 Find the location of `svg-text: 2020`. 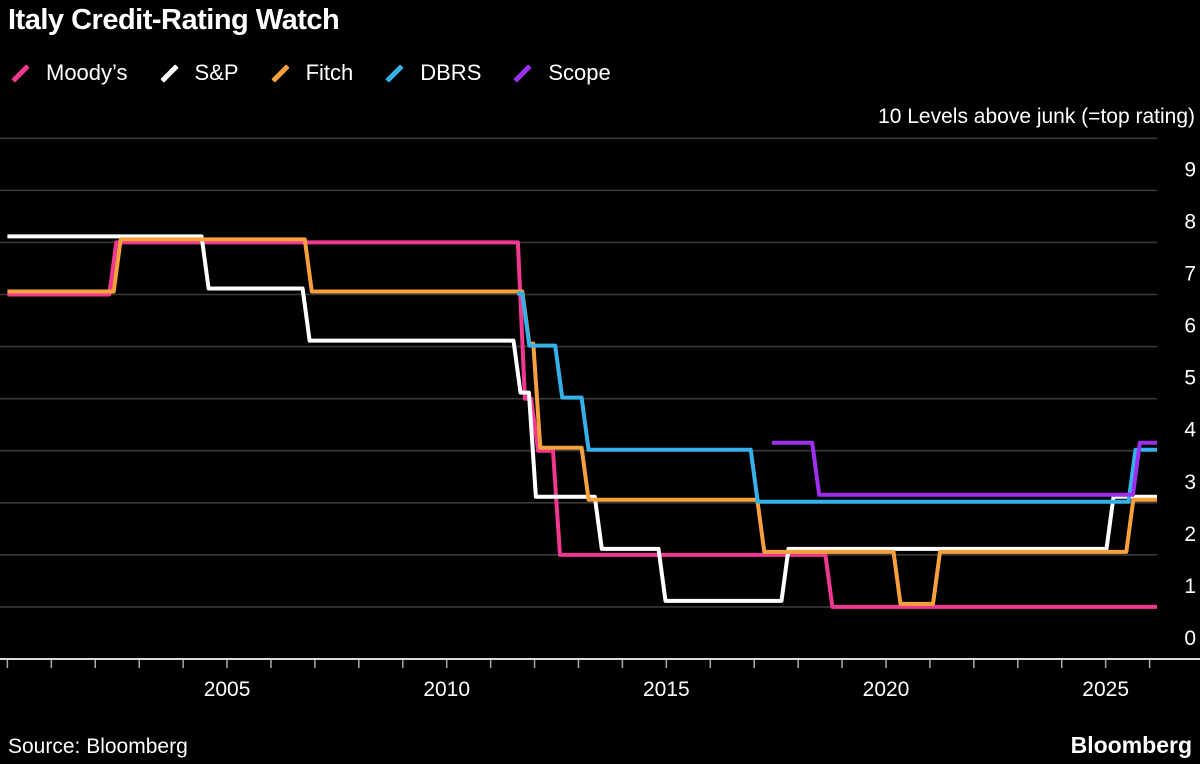

svg-text: 2020 is located at coordinates (886, 689).